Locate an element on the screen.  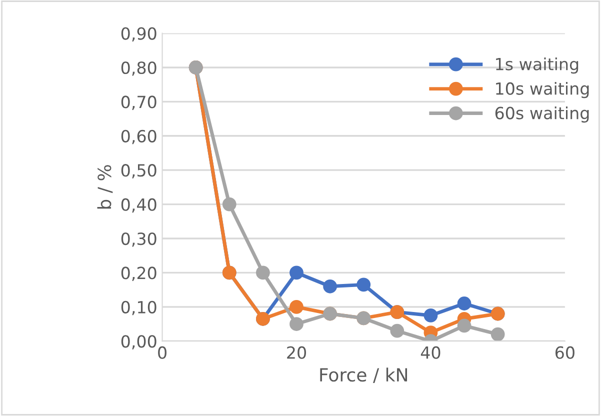
y-tick-label: 0,70 is located at coordinates (138, 103).